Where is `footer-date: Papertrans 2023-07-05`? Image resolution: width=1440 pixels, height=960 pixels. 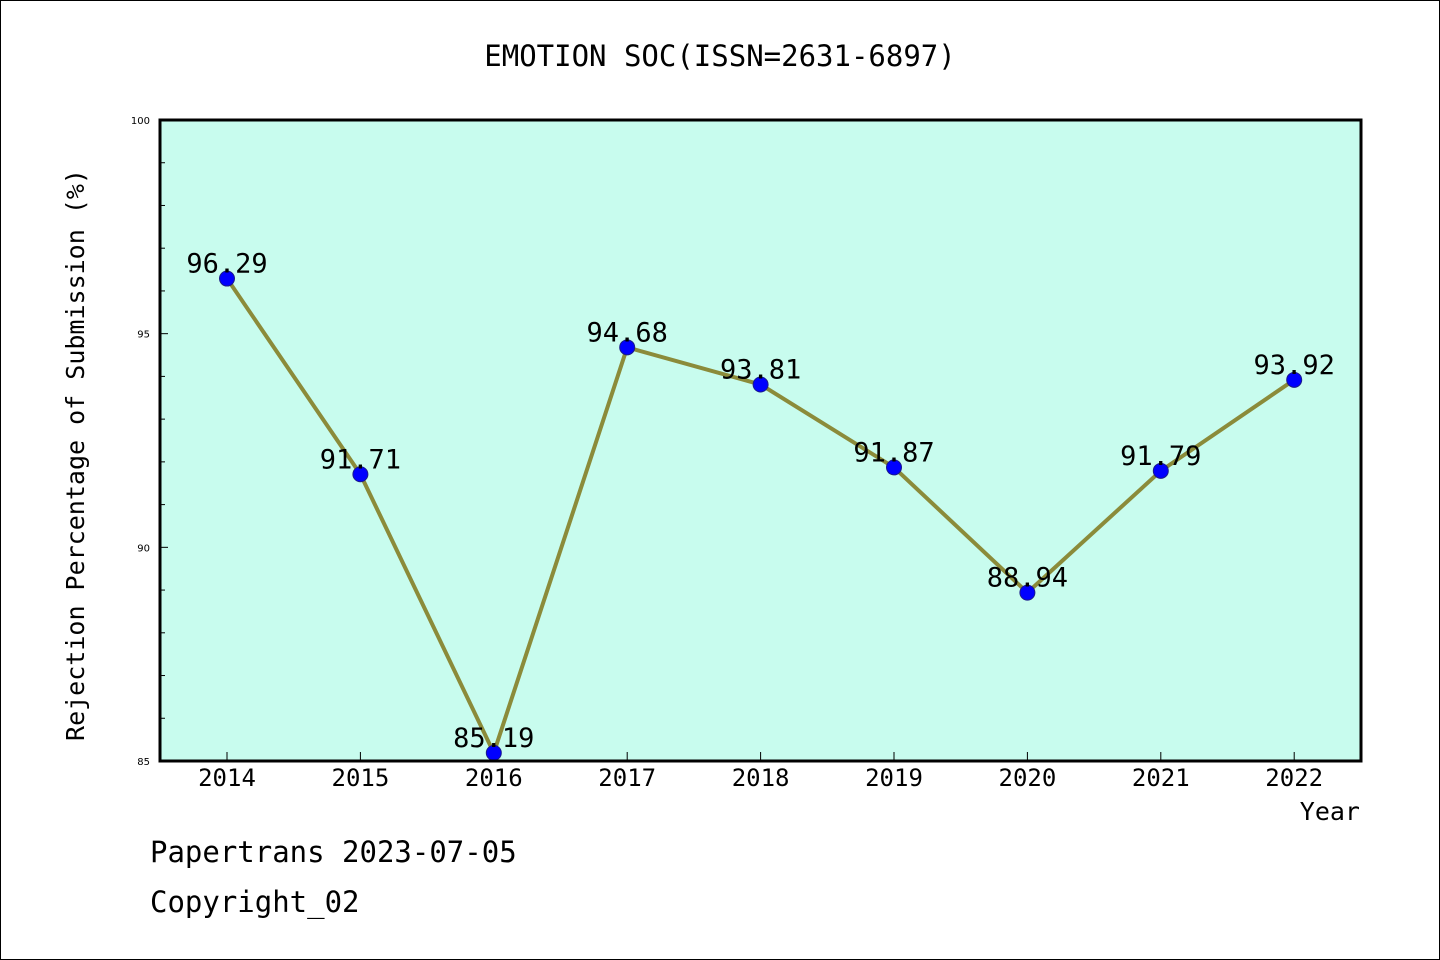 footer-date: Papertrans 2023-07-05 is located at coordinates (333, 852).